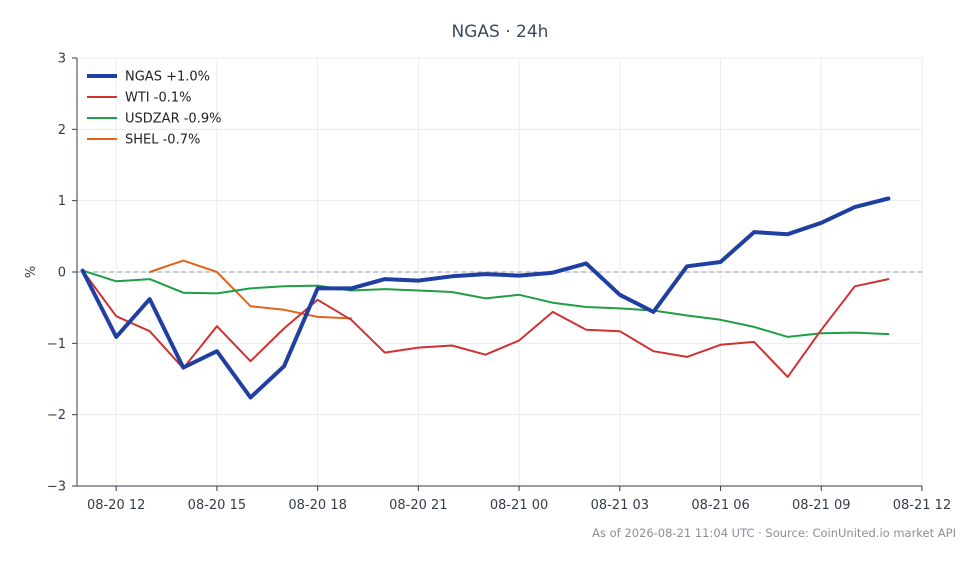  I want to click on y-tick-label: 1, so click(62, 201).